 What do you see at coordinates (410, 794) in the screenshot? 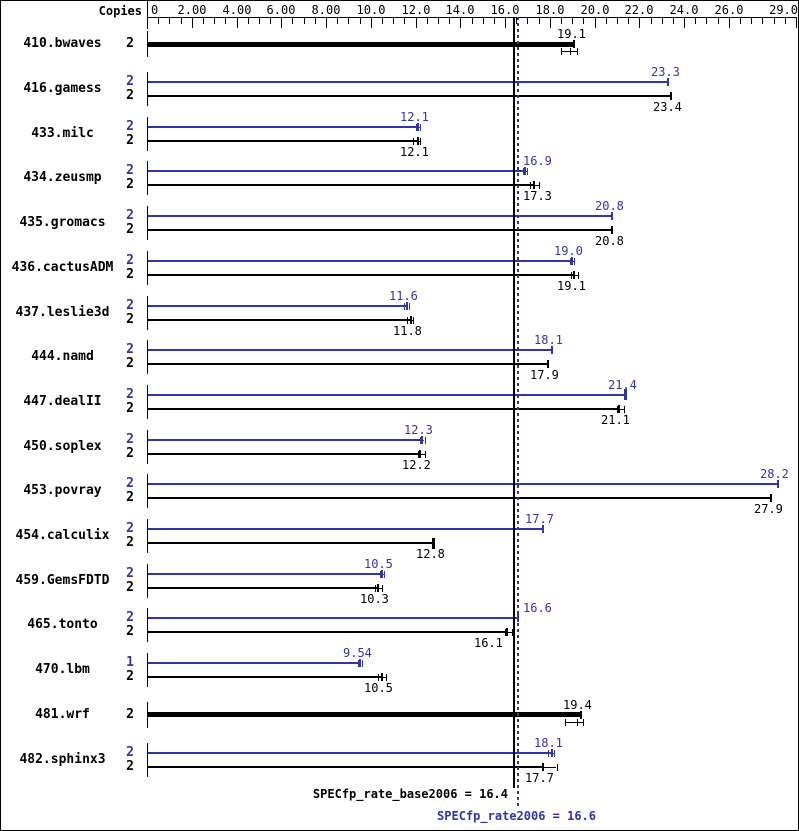
I see `base-mean-label: SPECfp_rate_base2006 = 16.4` at bounding box center [410, 794].